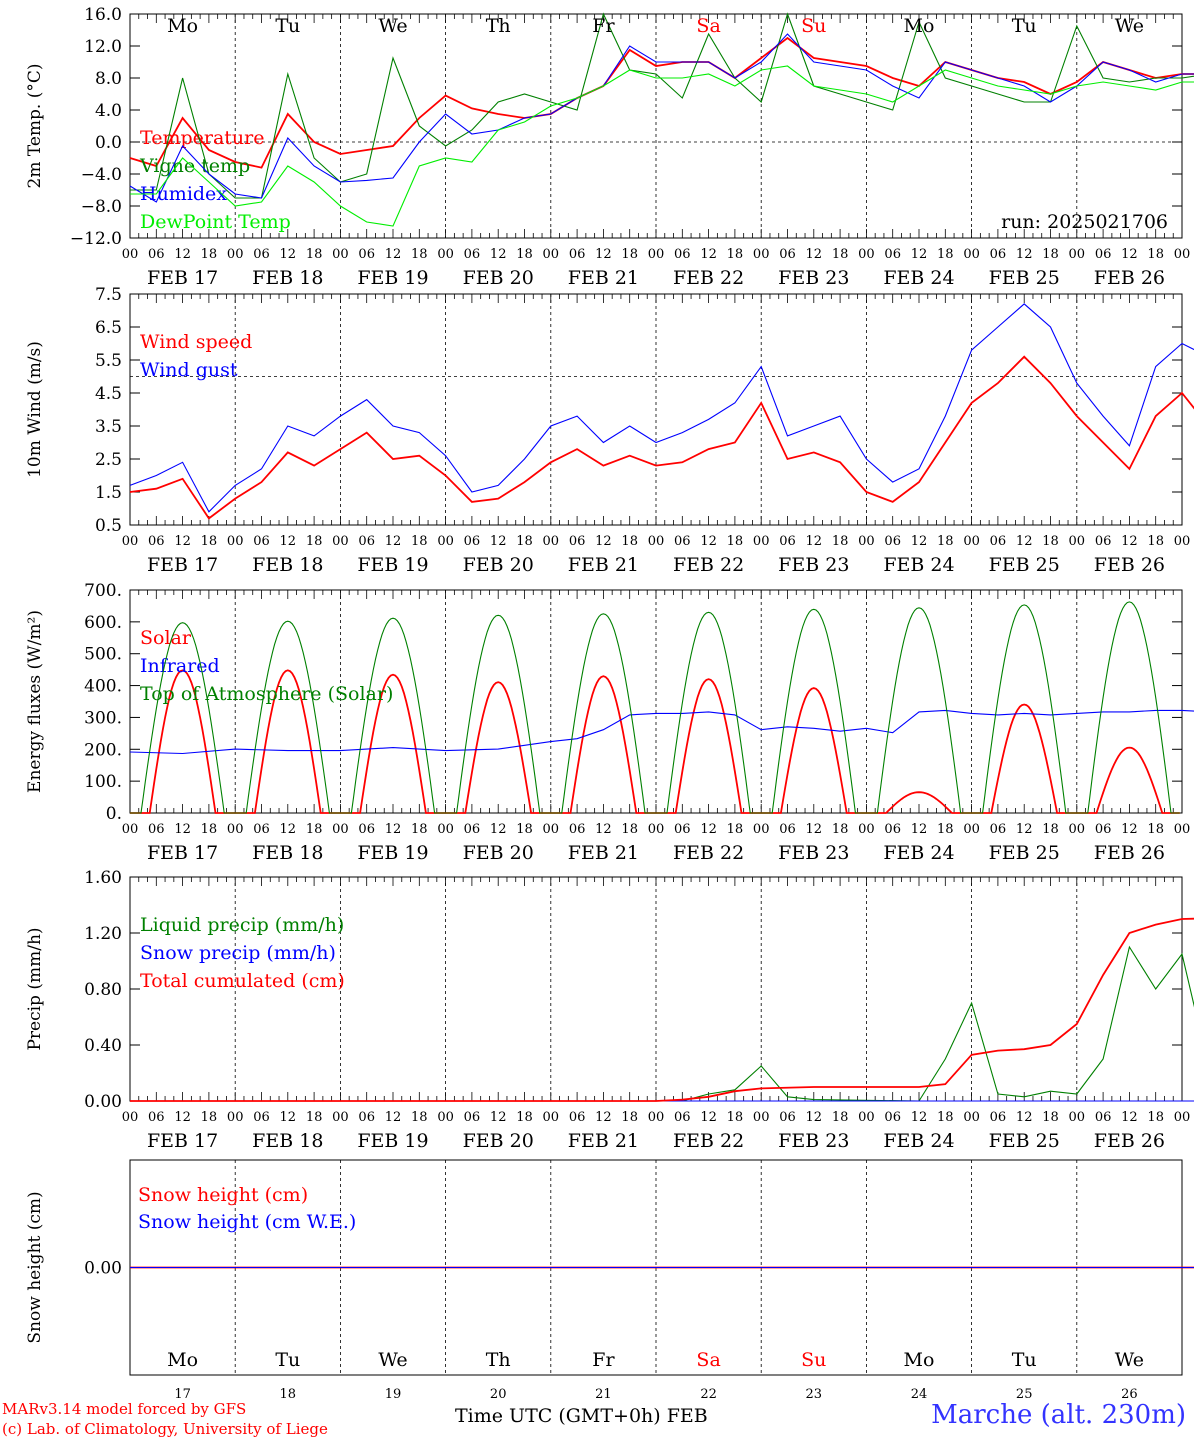  What do you see at coordinates (814, 1394) in the screenshot?
I see `bottom-day-number: 23` at bounding box center [814, 1394].